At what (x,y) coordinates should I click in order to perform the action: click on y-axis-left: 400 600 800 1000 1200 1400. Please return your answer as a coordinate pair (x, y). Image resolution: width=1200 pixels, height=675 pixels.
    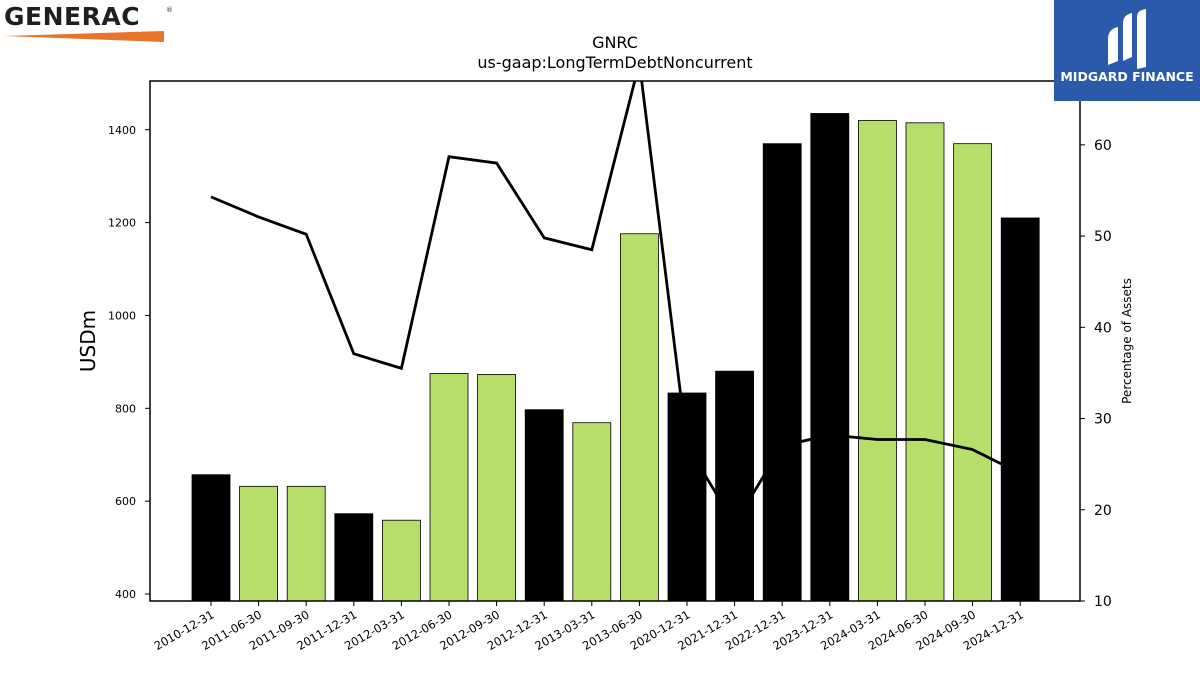
    Looking at the image, I should click on (129, 362).